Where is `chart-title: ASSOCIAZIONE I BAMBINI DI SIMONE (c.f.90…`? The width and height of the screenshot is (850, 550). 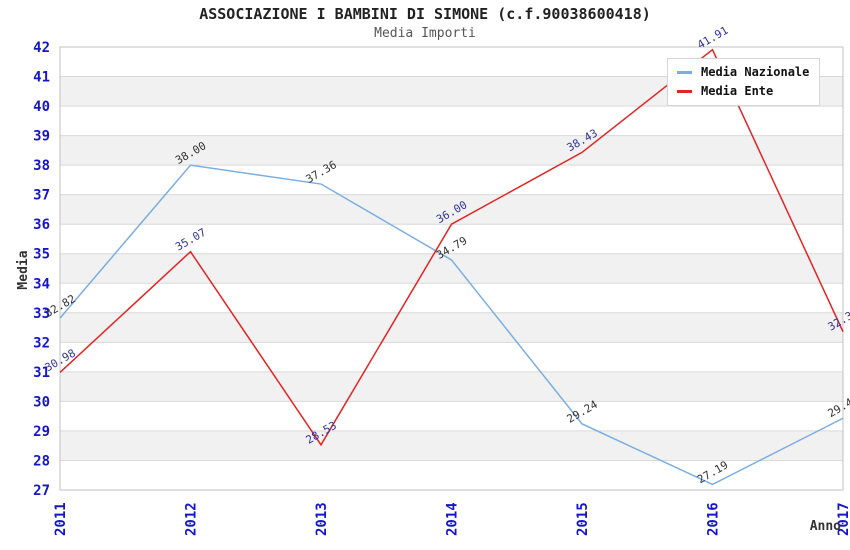
chart-title: ASSOCIAZIONE I BAMBINI DI SIMONE (c.f.90… is located at coordinates (425, 14).